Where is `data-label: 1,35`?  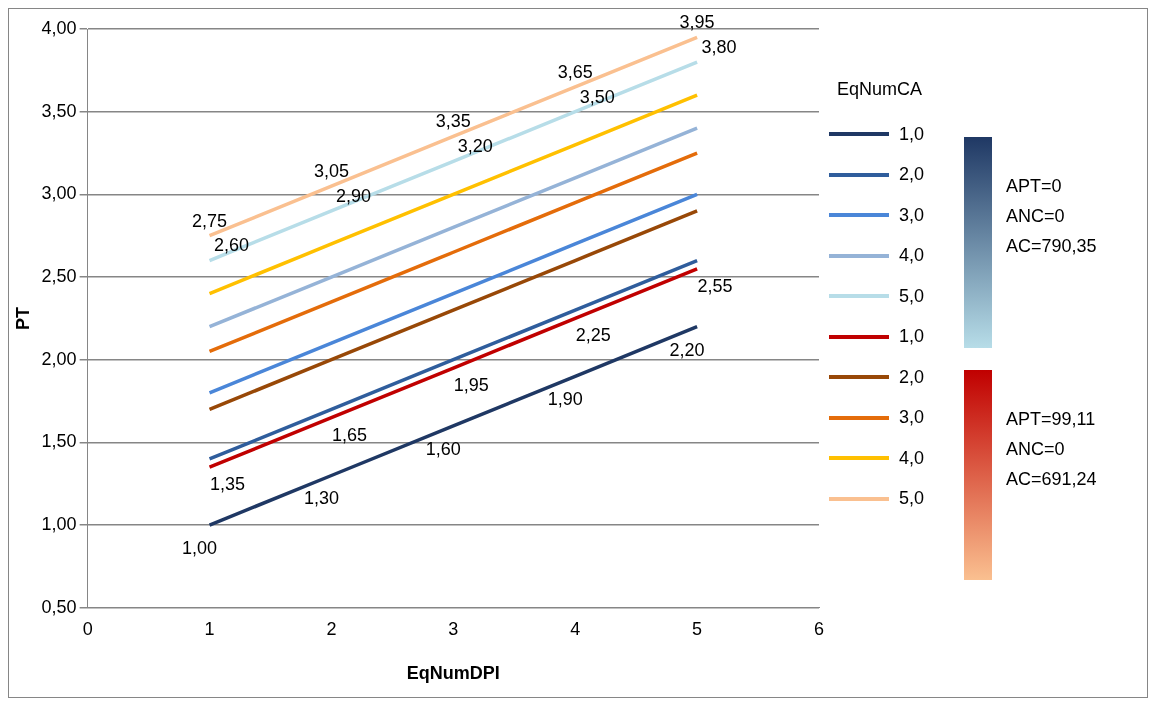
data-label: 1,35 is located at coordinates (228, 484).